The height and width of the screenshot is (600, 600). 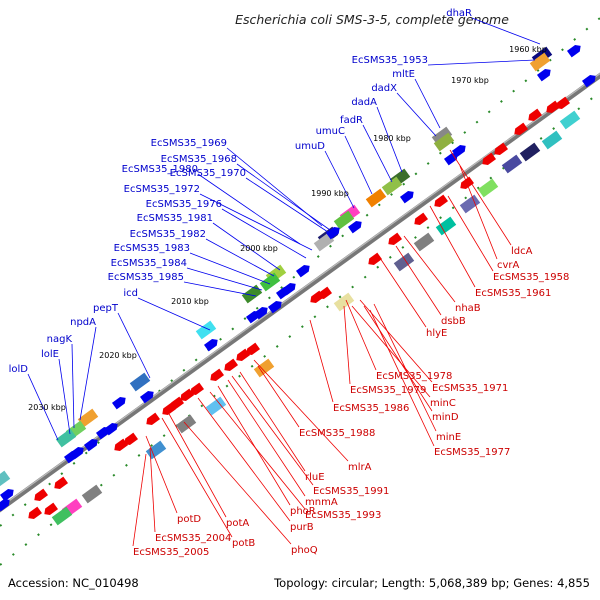 I want to click on inner-gene-label: minC, so click(x=443, y=403).